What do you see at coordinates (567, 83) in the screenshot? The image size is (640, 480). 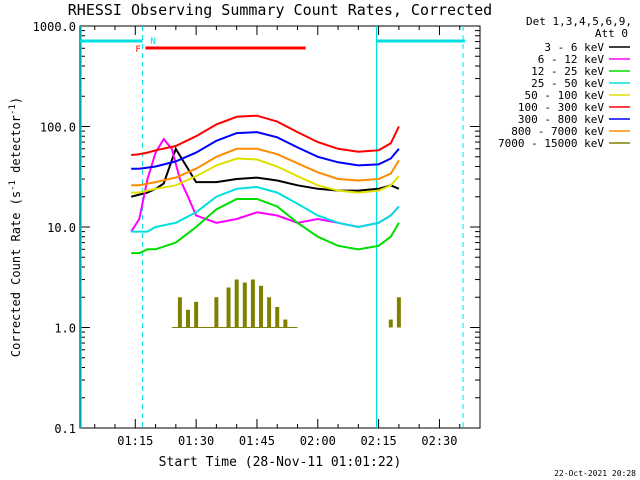 I see `legend-label: 25 - 50 keV` at bounding box center [567, 83].